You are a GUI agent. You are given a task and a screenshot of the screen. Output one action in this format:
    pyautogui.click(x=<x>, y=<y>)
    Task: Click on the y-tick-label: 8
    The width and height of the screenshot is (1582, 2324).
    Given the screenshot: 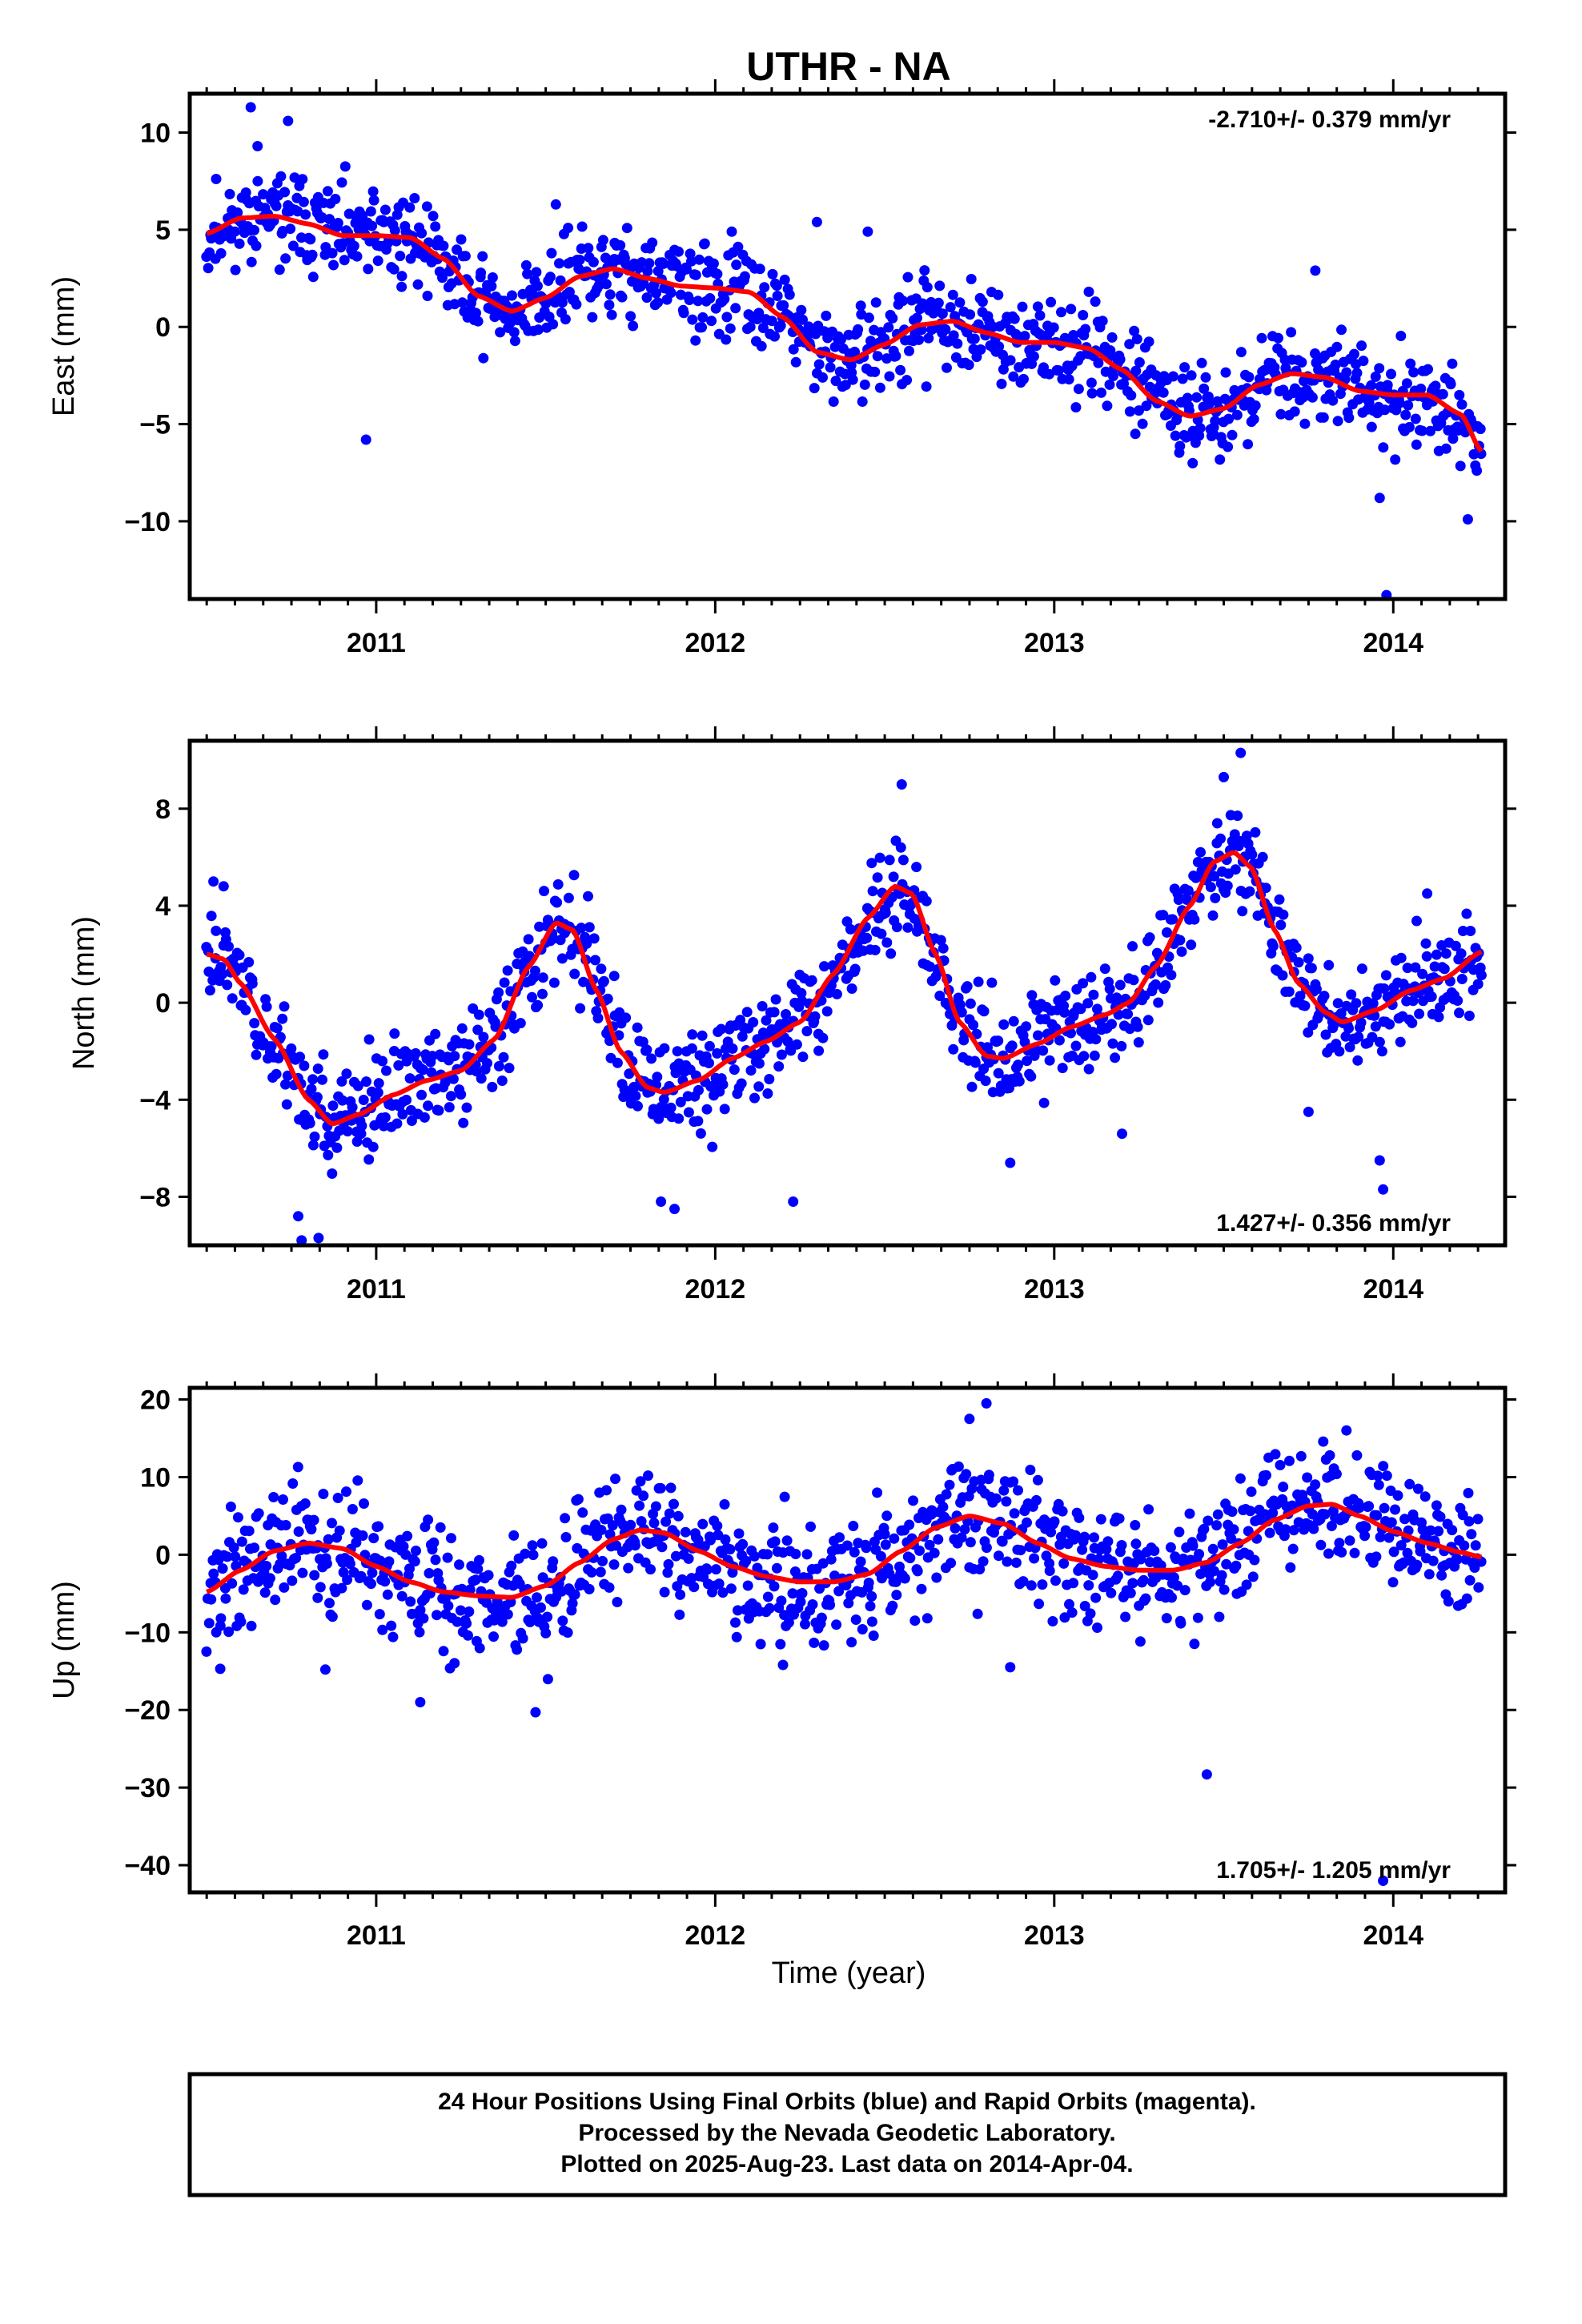 What is the action you would take?
    pyautogui.click(x=163, y=809)
    